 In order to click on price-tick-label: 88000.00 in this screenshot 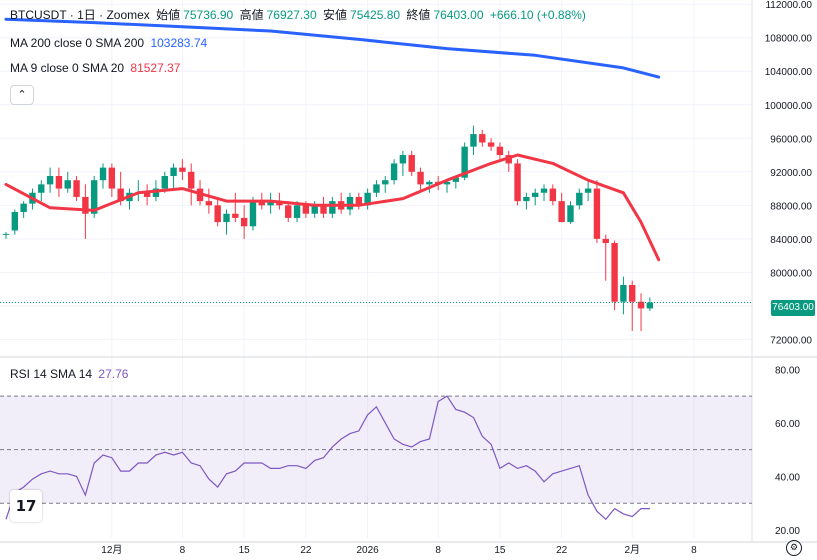, I will do `click(791, 206)`.